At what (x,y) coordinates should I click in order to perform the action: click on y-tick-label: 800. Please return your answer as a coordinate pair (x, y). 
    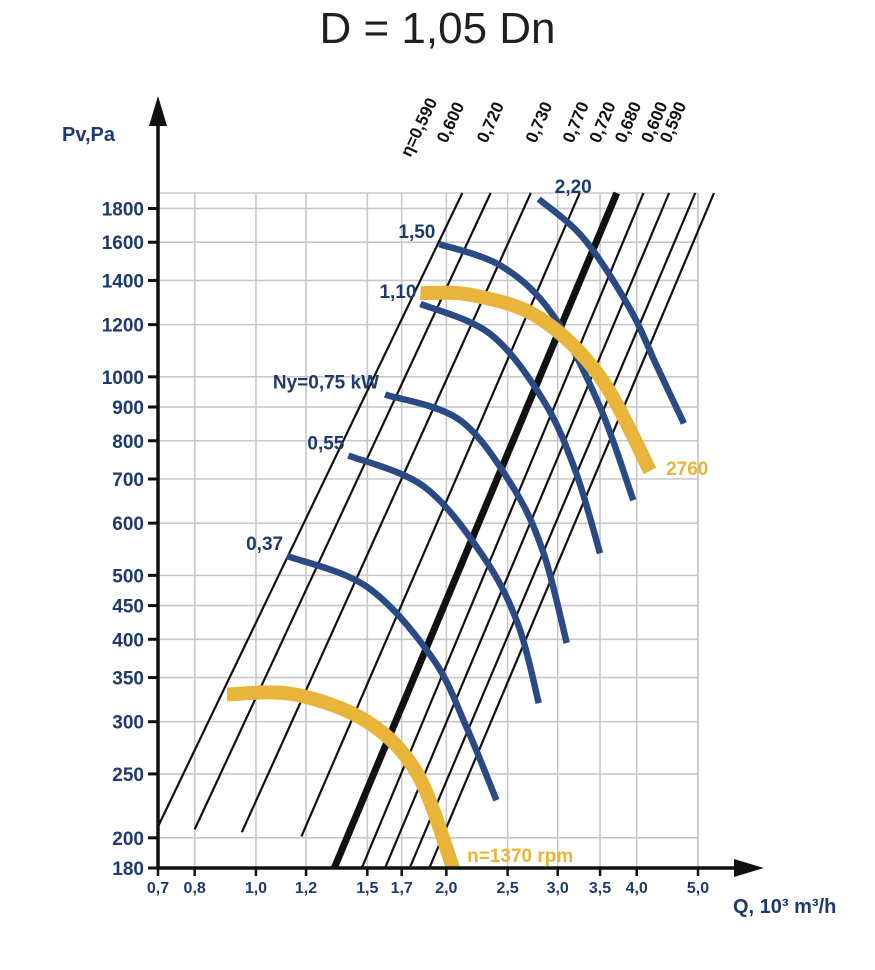
    Looking at the image, I should click on (128, 442).